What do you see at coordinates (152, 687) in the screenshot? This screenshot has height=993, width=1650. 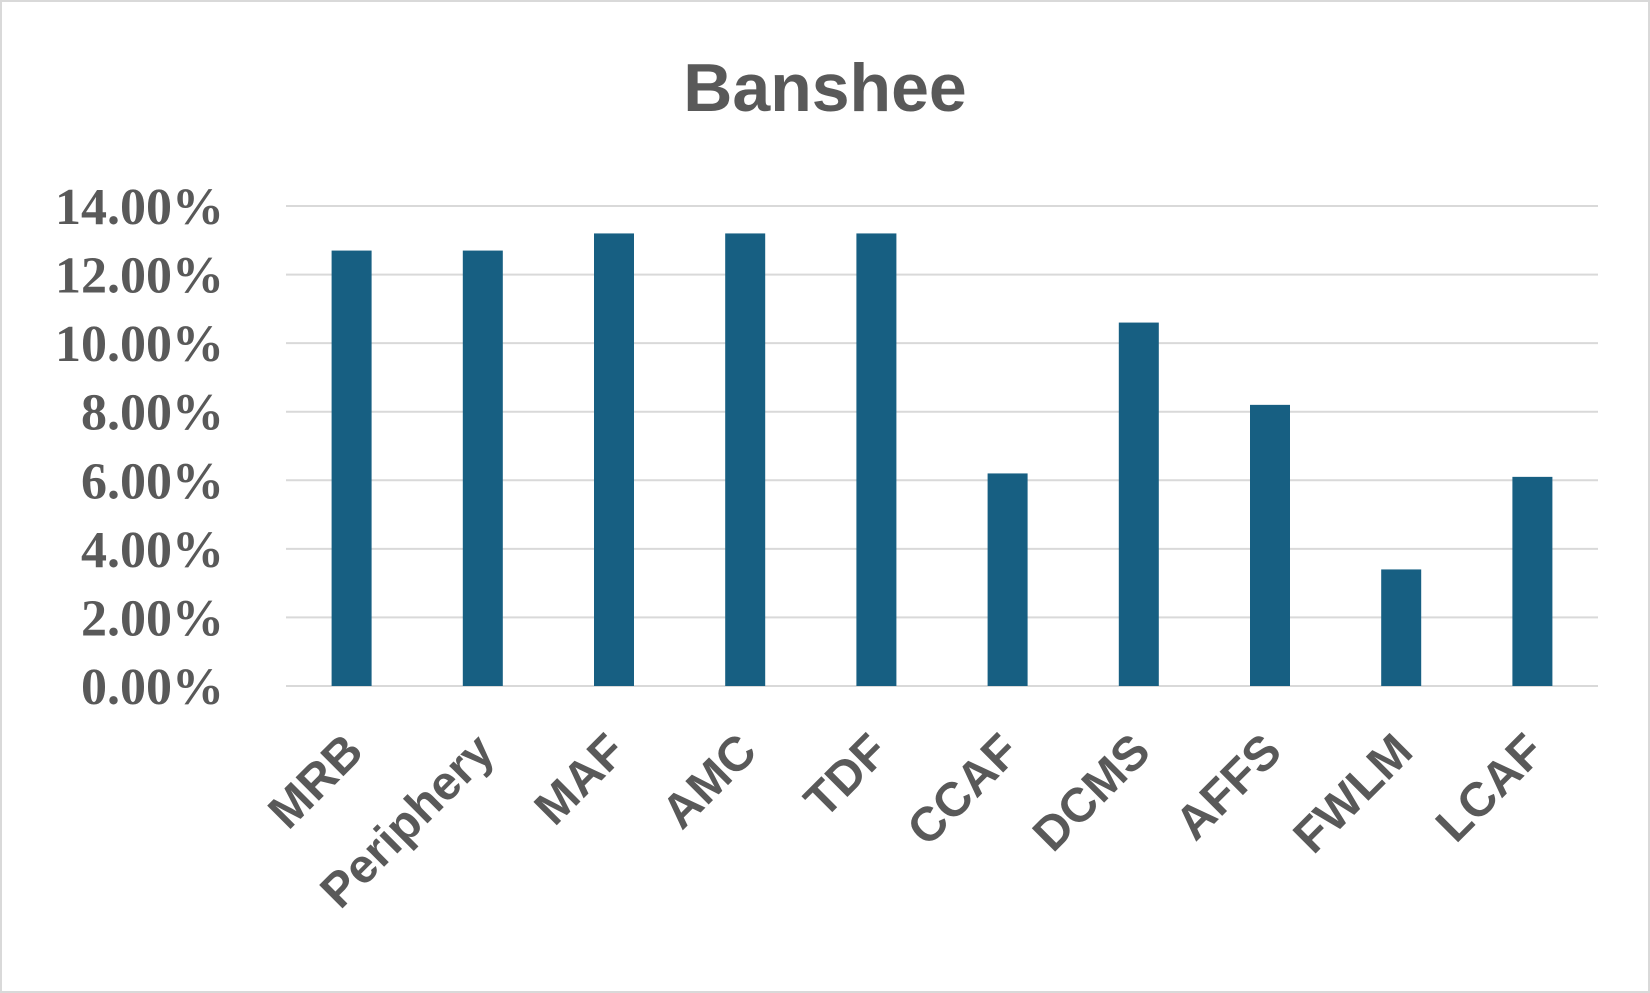 I see `y-tick-label: 0.00%` at bounding box center [152, 687].